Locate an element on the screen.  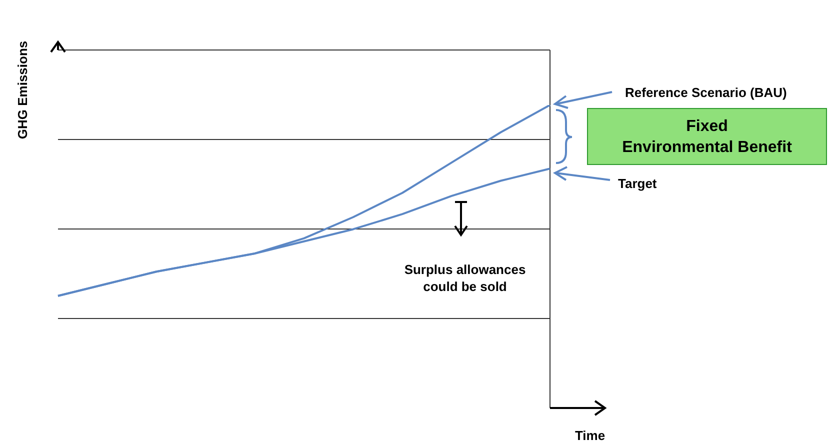
legend-label: Target is located at coordinates (638, 183).